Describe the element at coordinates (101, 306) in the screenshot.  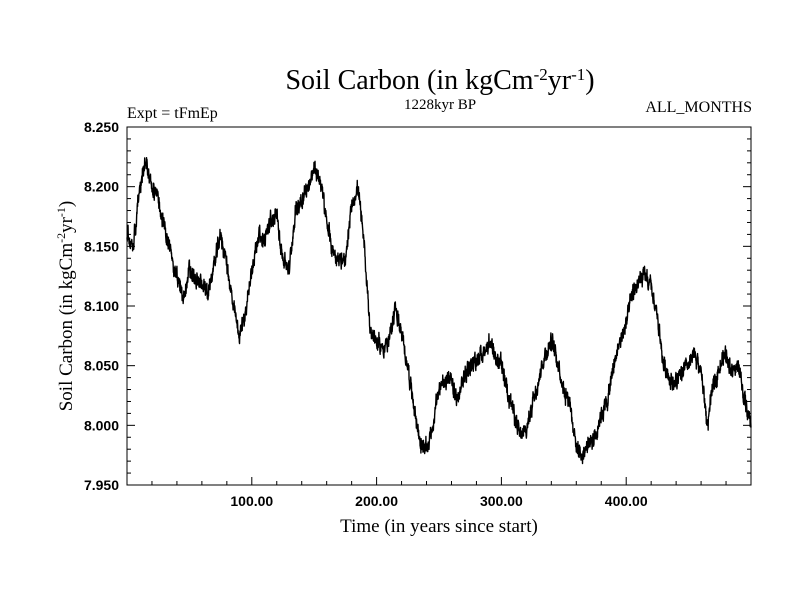
I see `y-tick-label: 8.100` at that location.